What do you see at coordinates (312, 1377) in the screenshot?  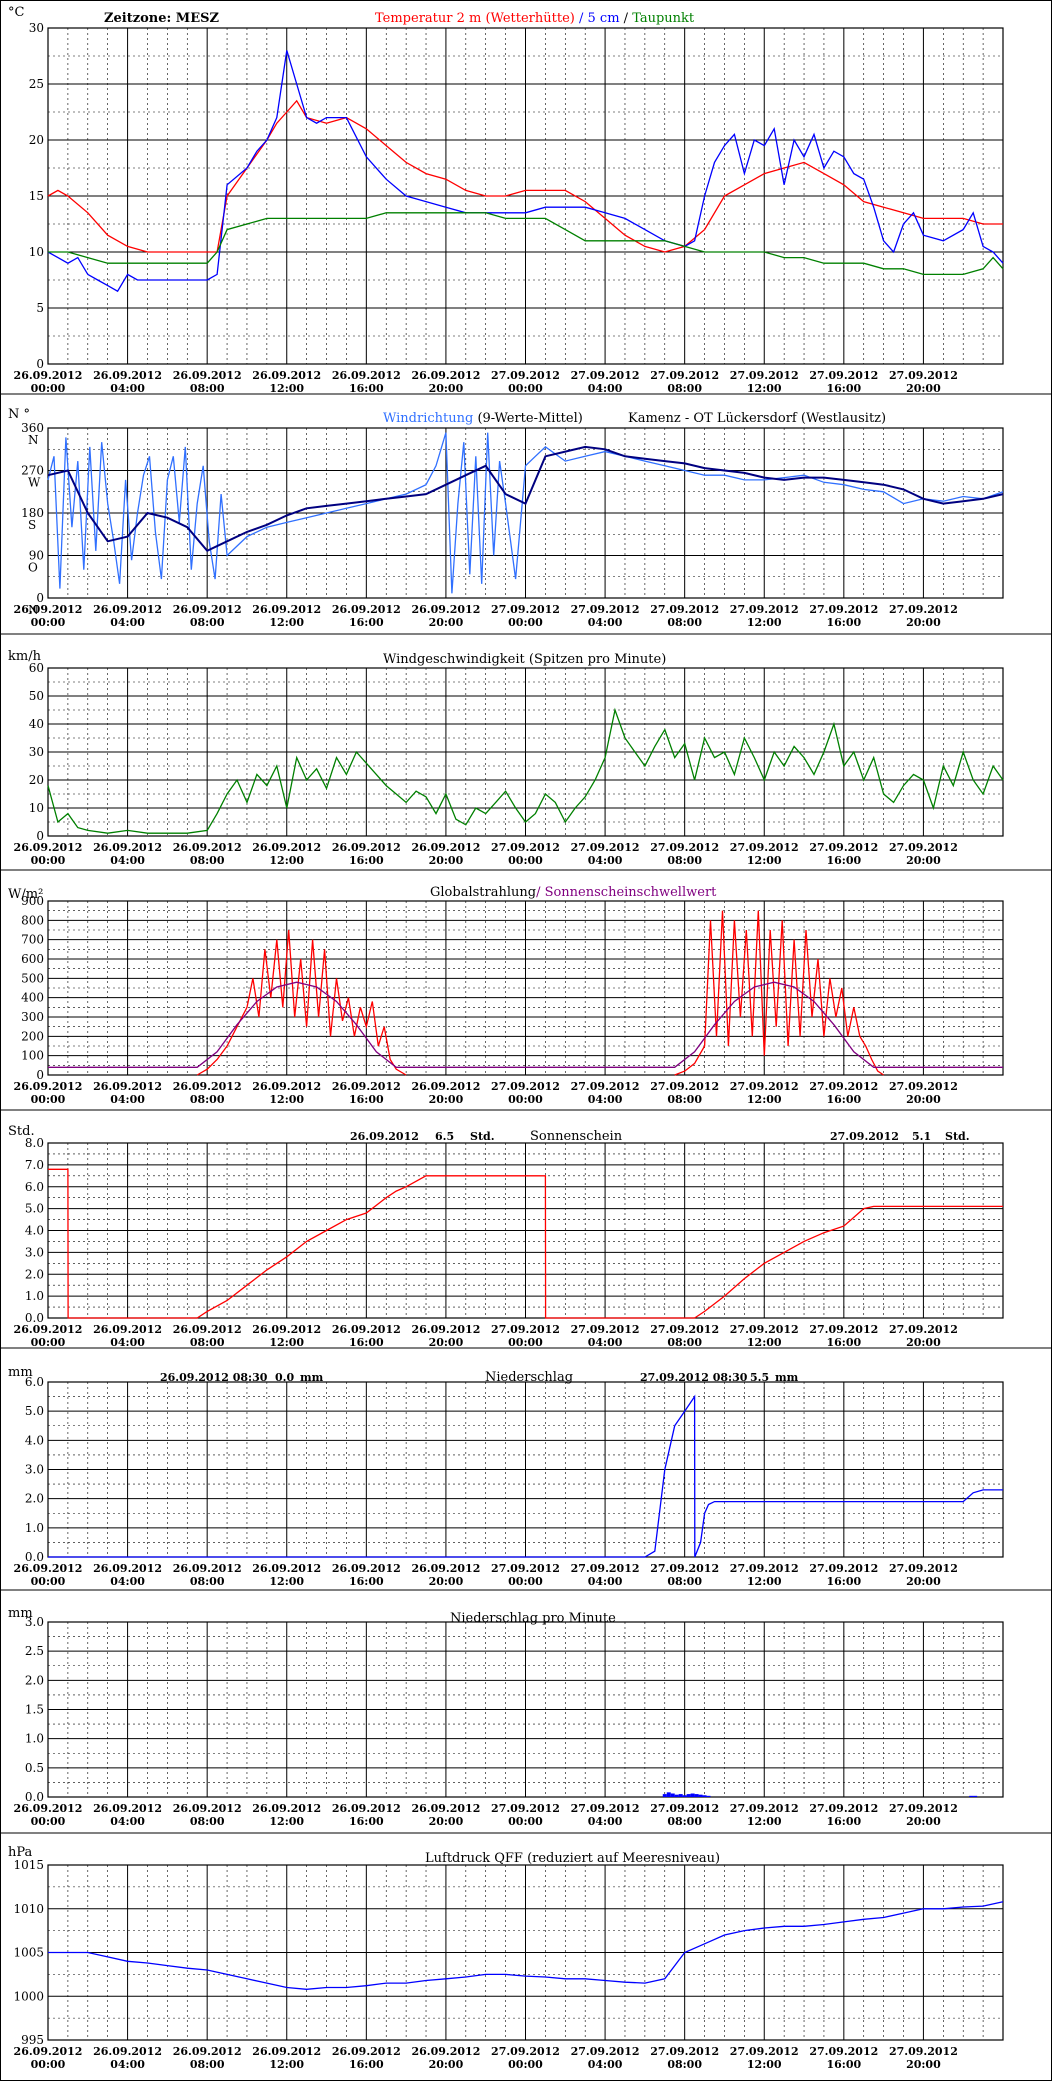 I see `annotation-unit: mm` at bounding box center [312, 1377].